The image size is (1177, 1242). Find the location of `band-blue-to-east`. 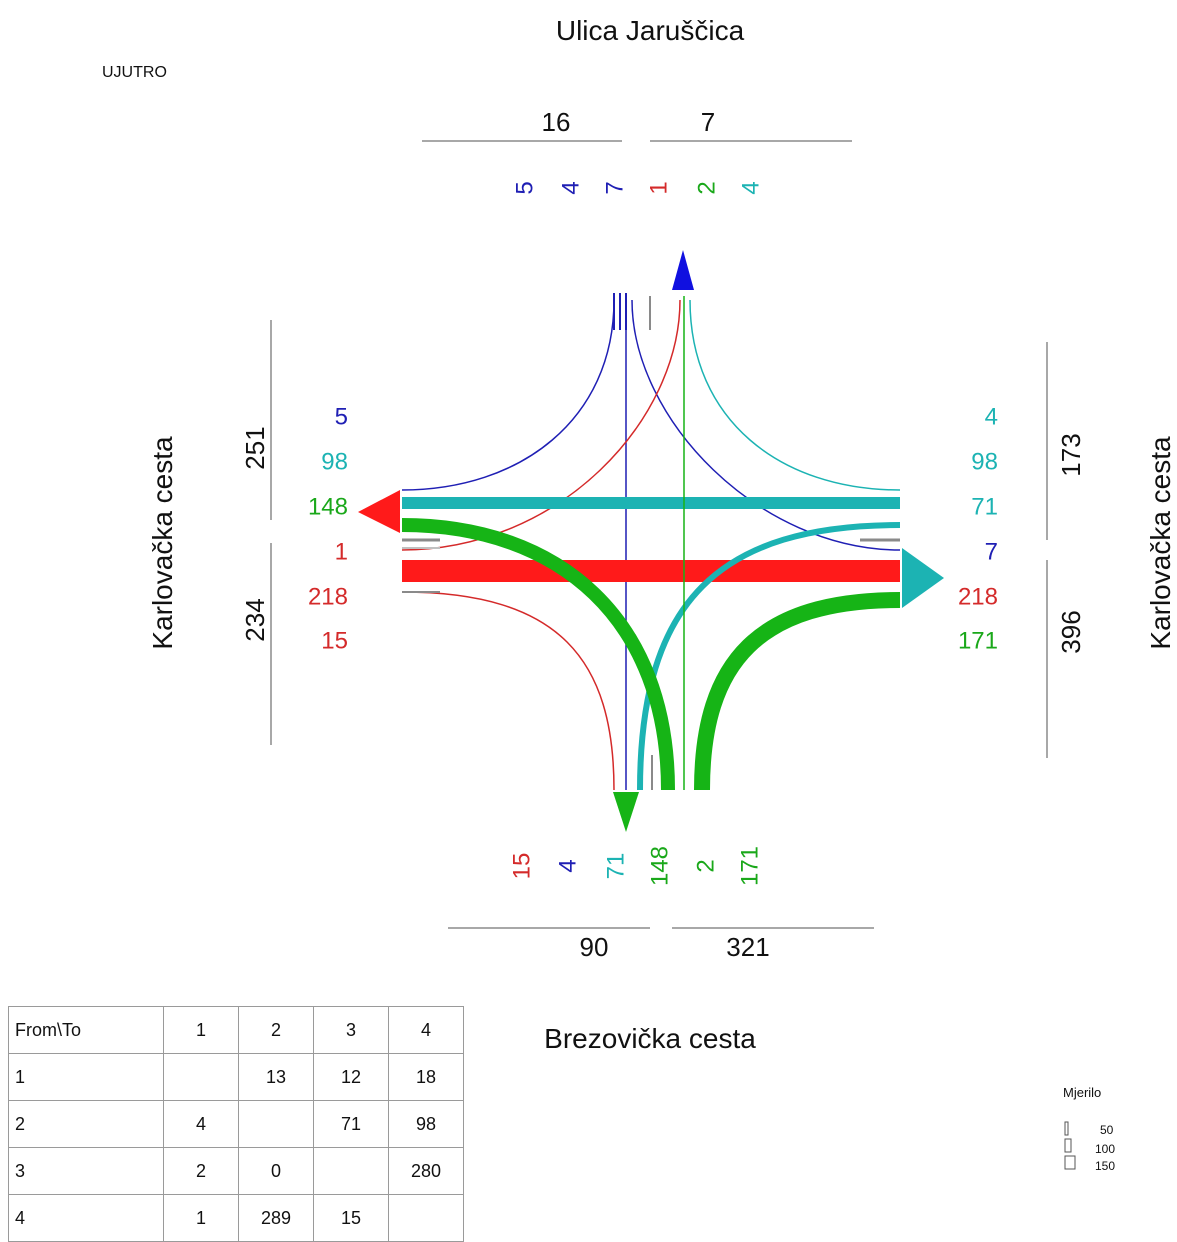

band-blue-to-east is located at coordinates (766, 425).